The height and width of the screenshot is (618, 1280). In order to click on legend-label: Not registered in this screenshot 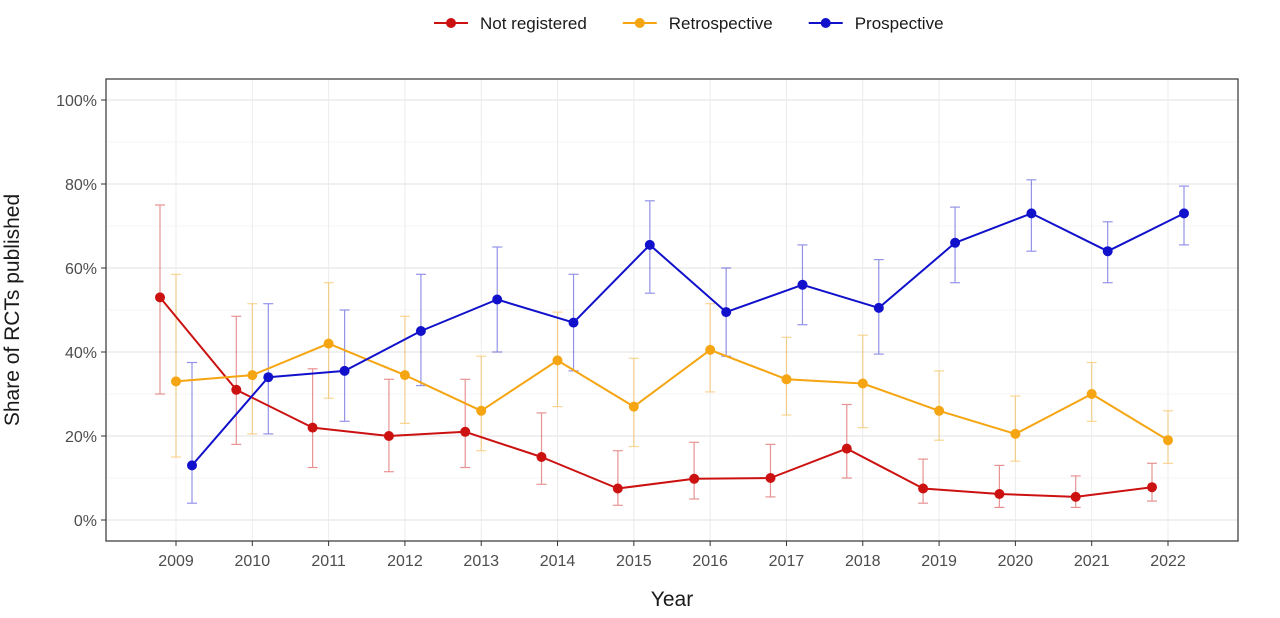, I will do `click(533, 23)`.